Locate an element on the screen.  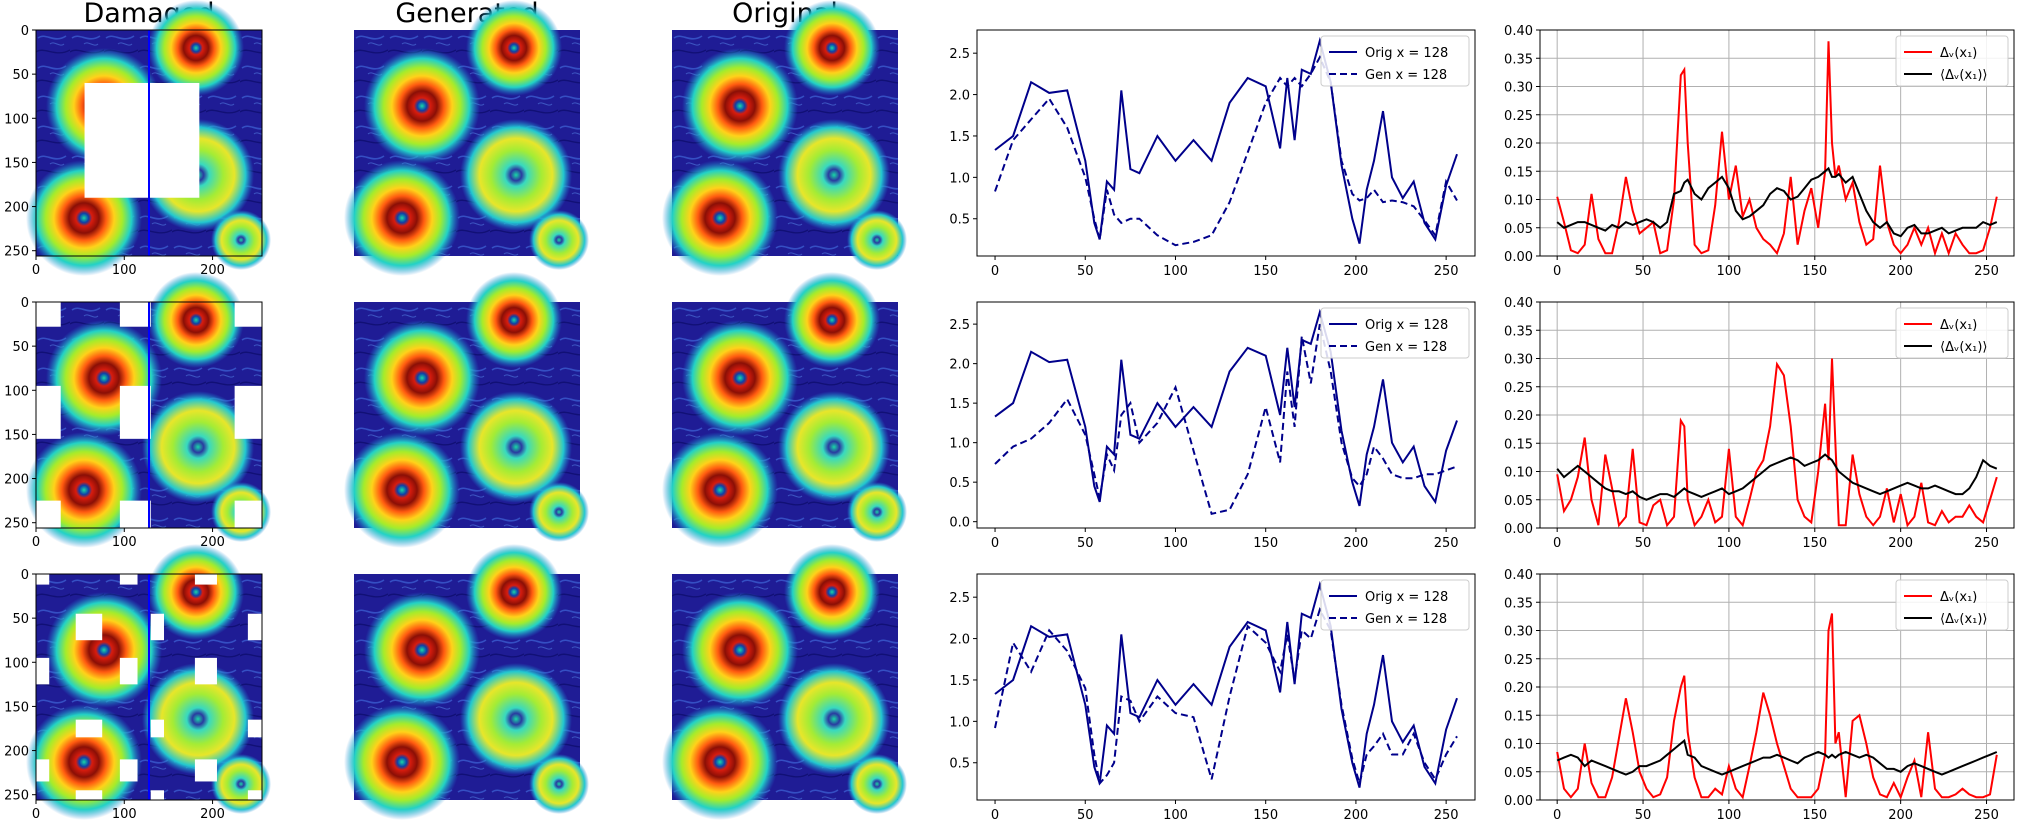
ytick-label: 0.10 is located at coordinates (1518, 745).